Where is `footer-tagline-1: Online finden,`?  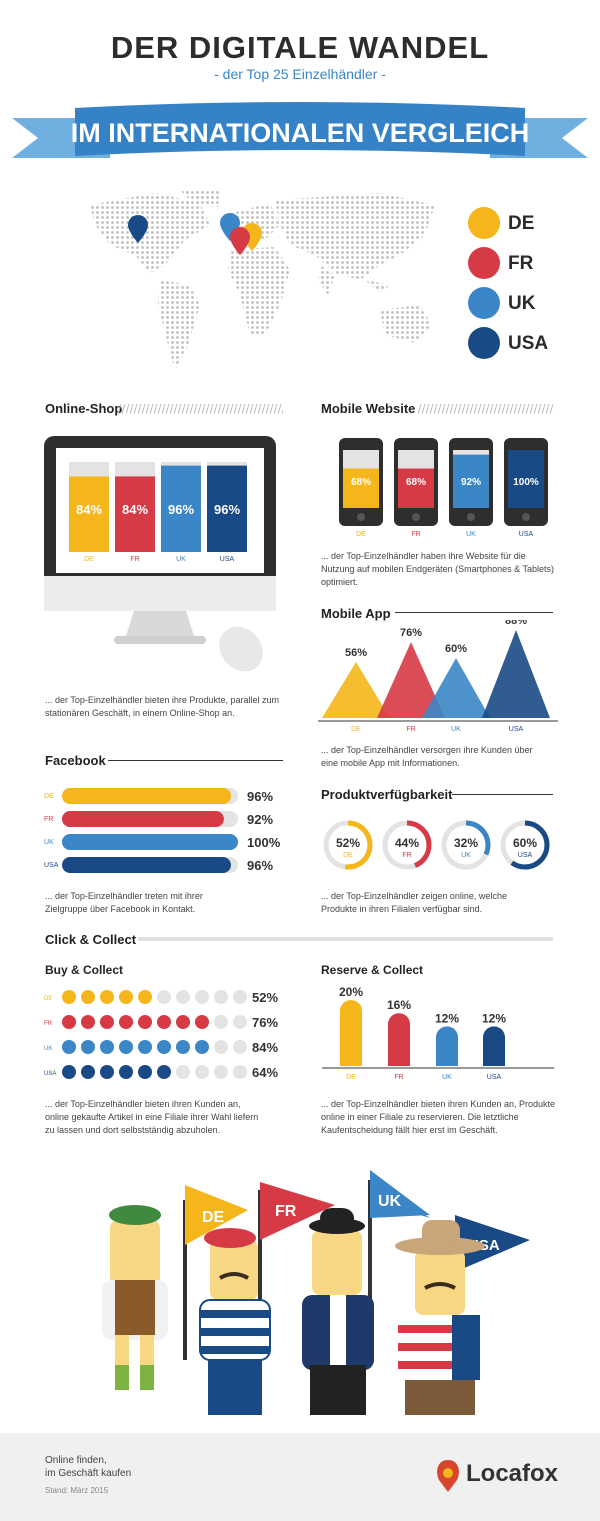
footer-tagline-1: Online finden, is located at coordinates (76, 1460).